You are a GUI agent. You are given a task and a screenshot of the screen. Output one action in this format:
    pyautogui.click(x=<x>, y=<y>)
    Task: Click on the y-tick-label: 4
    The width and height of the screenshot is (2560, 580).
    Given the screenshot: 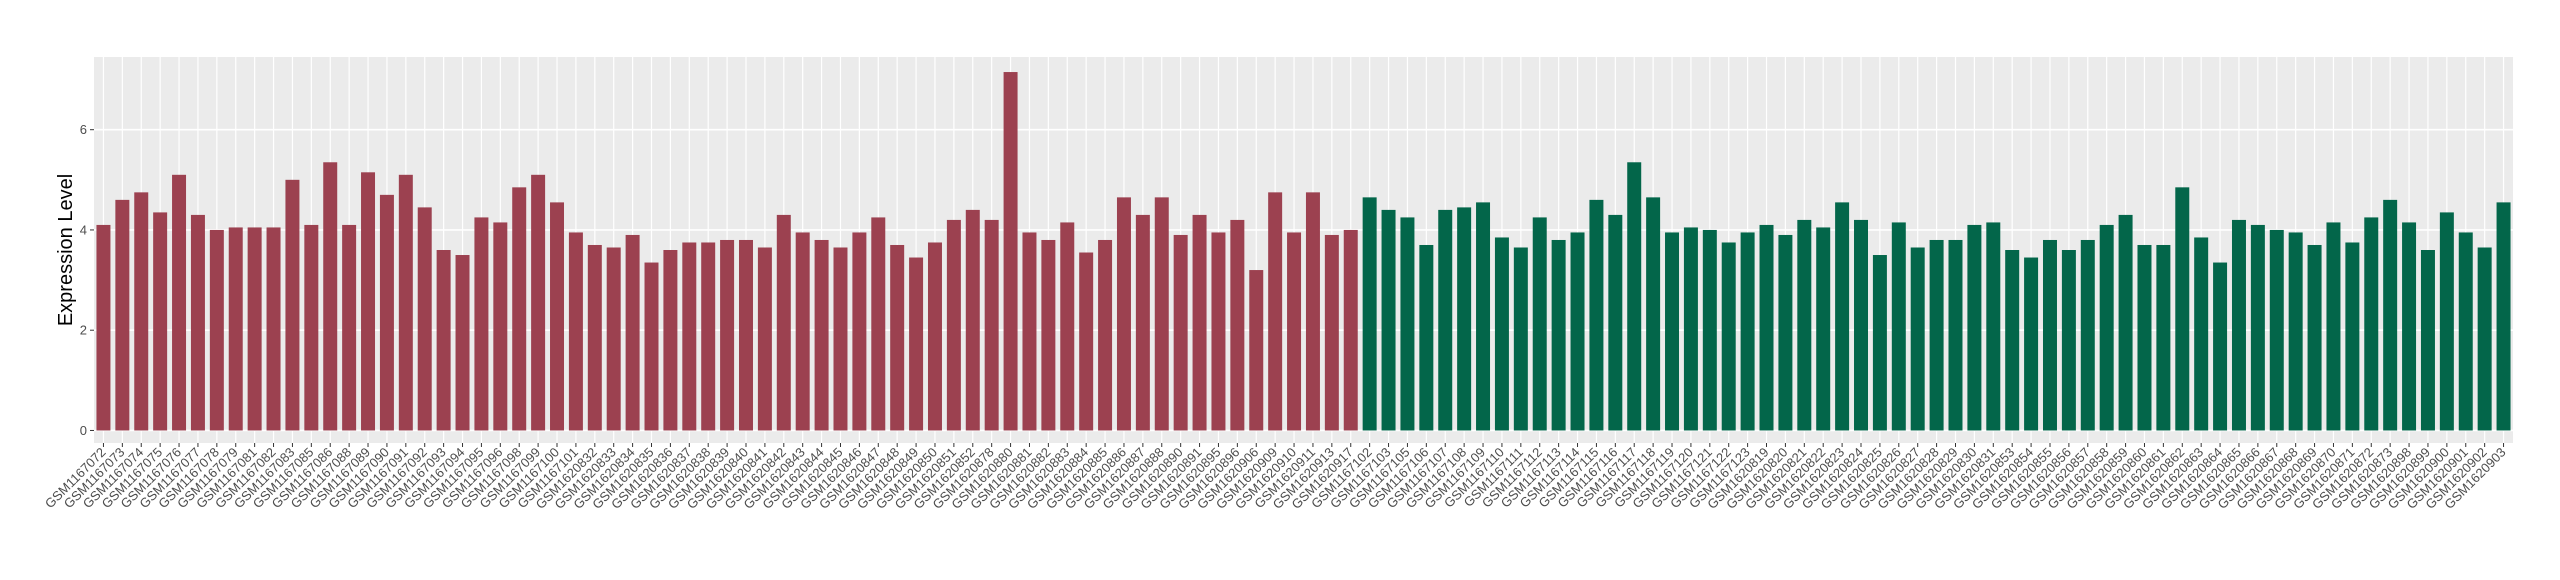 What is the action you would take?
    pyautogui.click(x=83, y=229)
    